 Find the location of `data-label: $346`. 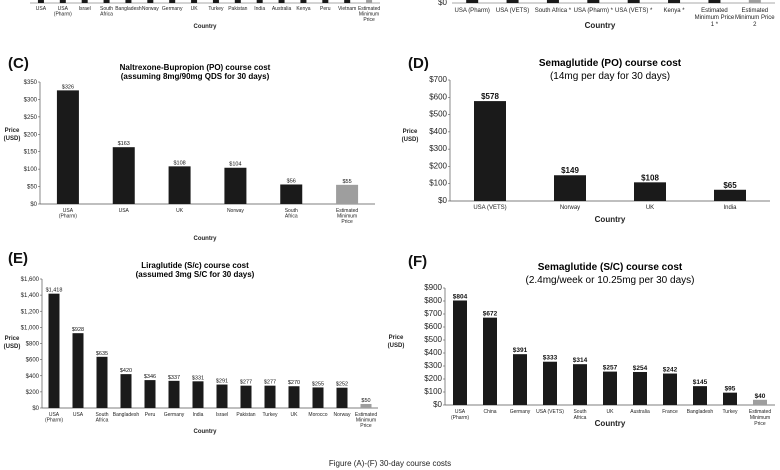

data-label: $346 is located at coordinates (150, 377).